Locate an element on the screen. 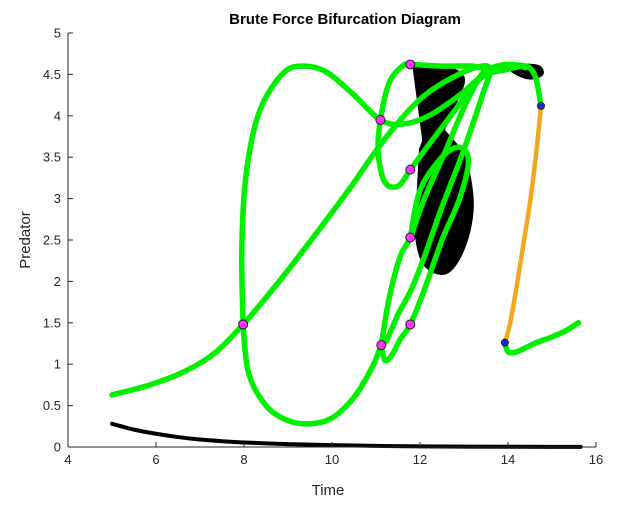 This screenshot has height=507, width=638. x-tick-label: 4 is located at coordinates (67, 459).